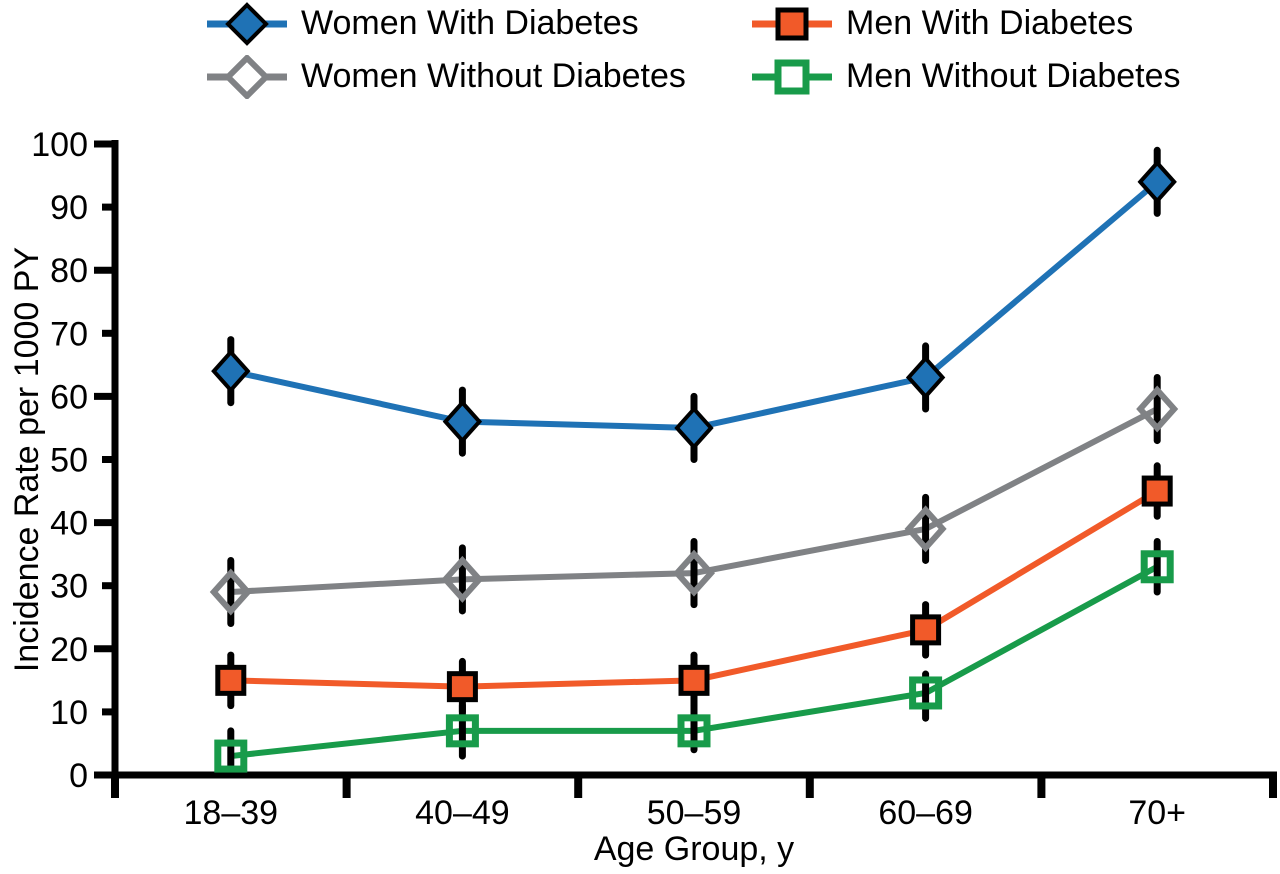 Image resolution: width=1280 pixels, height=874 pixels. Describe the element at coordinates (925, 813) in the screenshot. I see `x-tick-label: 60–69` at that location.